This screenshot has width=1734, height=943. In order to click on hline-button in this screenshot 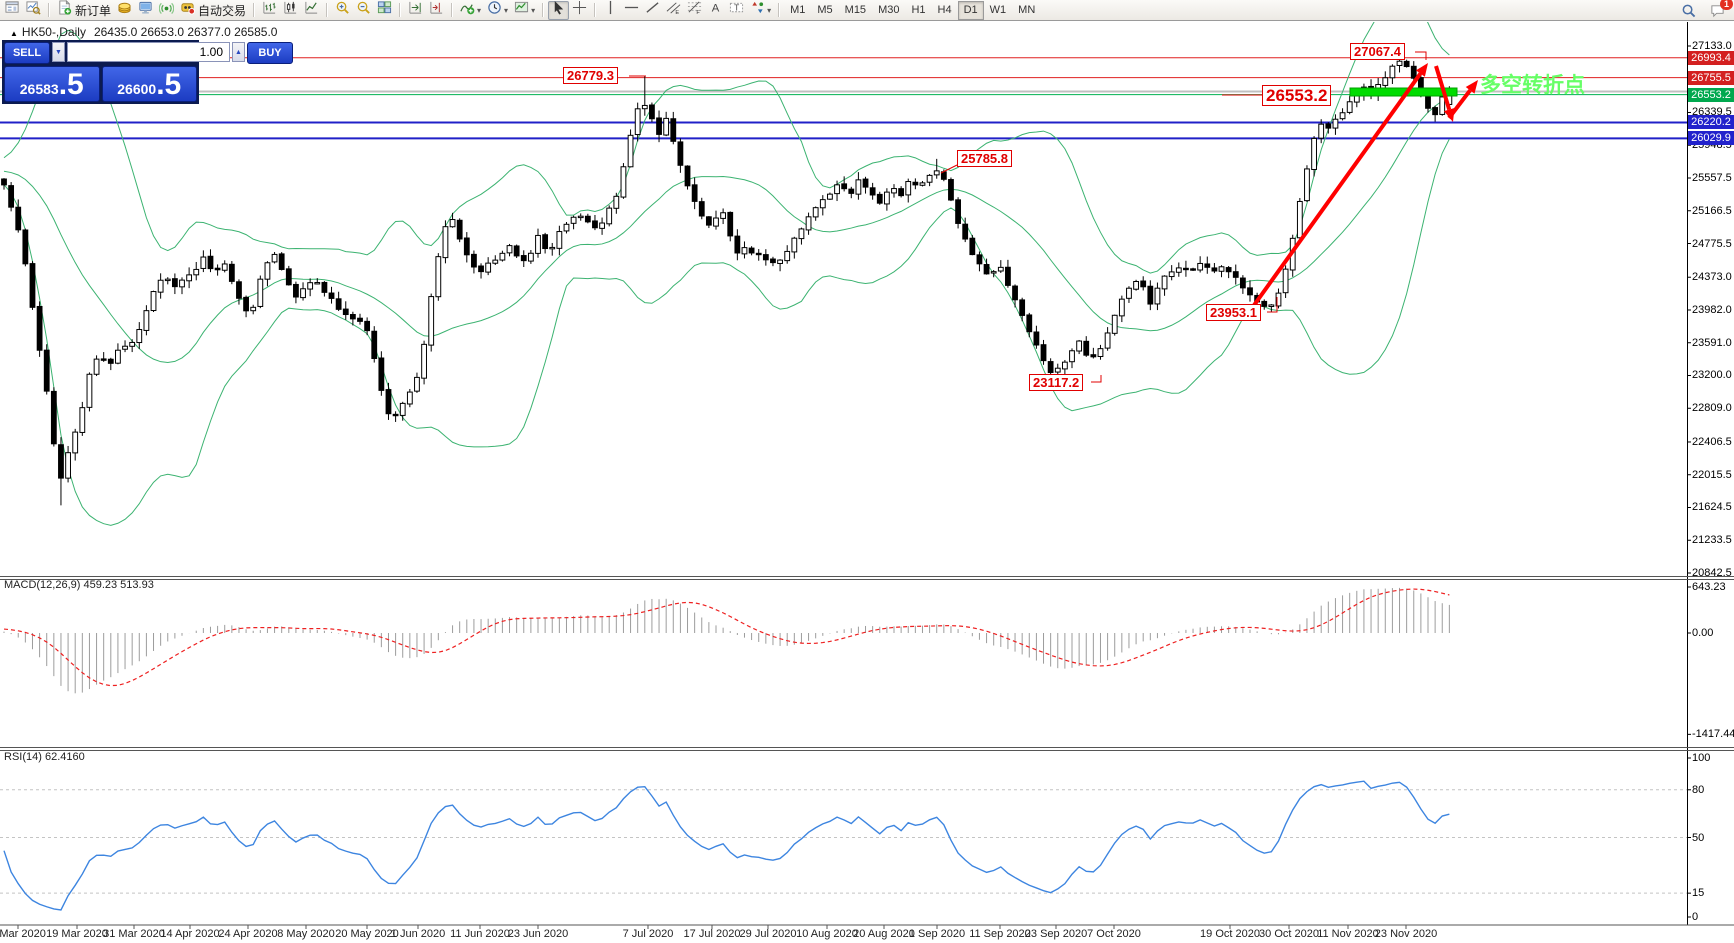, I will do `click(631, 10)`.